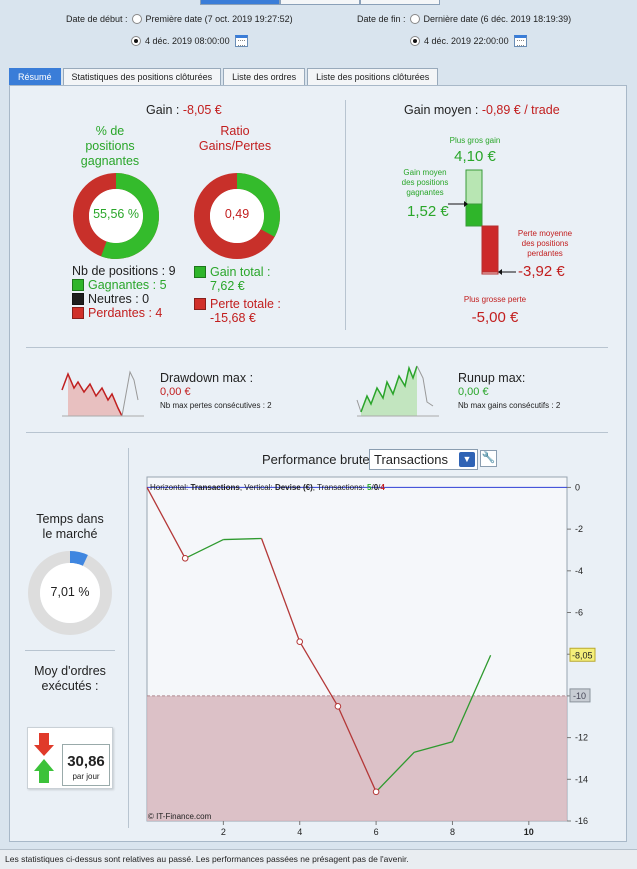  I want to click on runup-fill, so click(389, 391).